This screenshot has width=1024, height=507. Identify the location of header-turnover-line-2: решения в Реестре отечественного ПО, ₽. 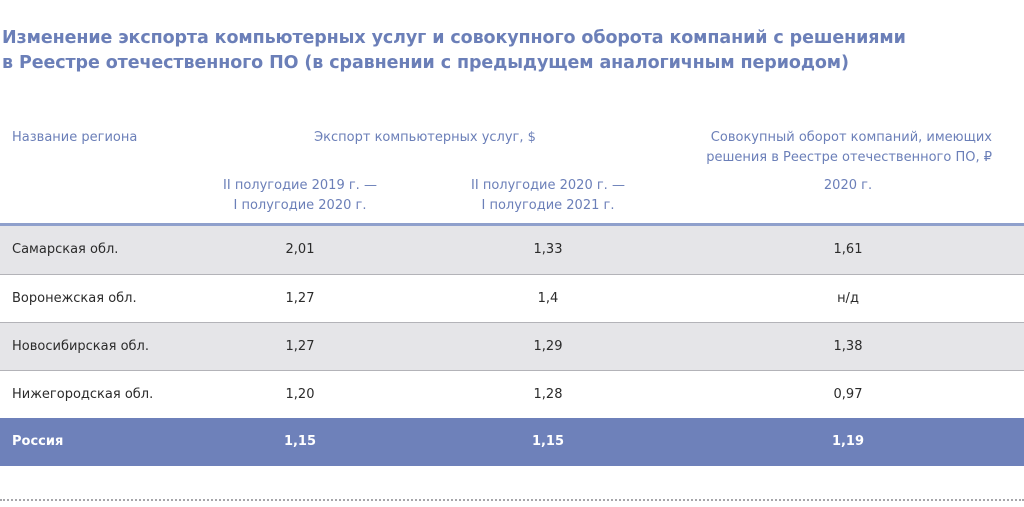
(849, 157).